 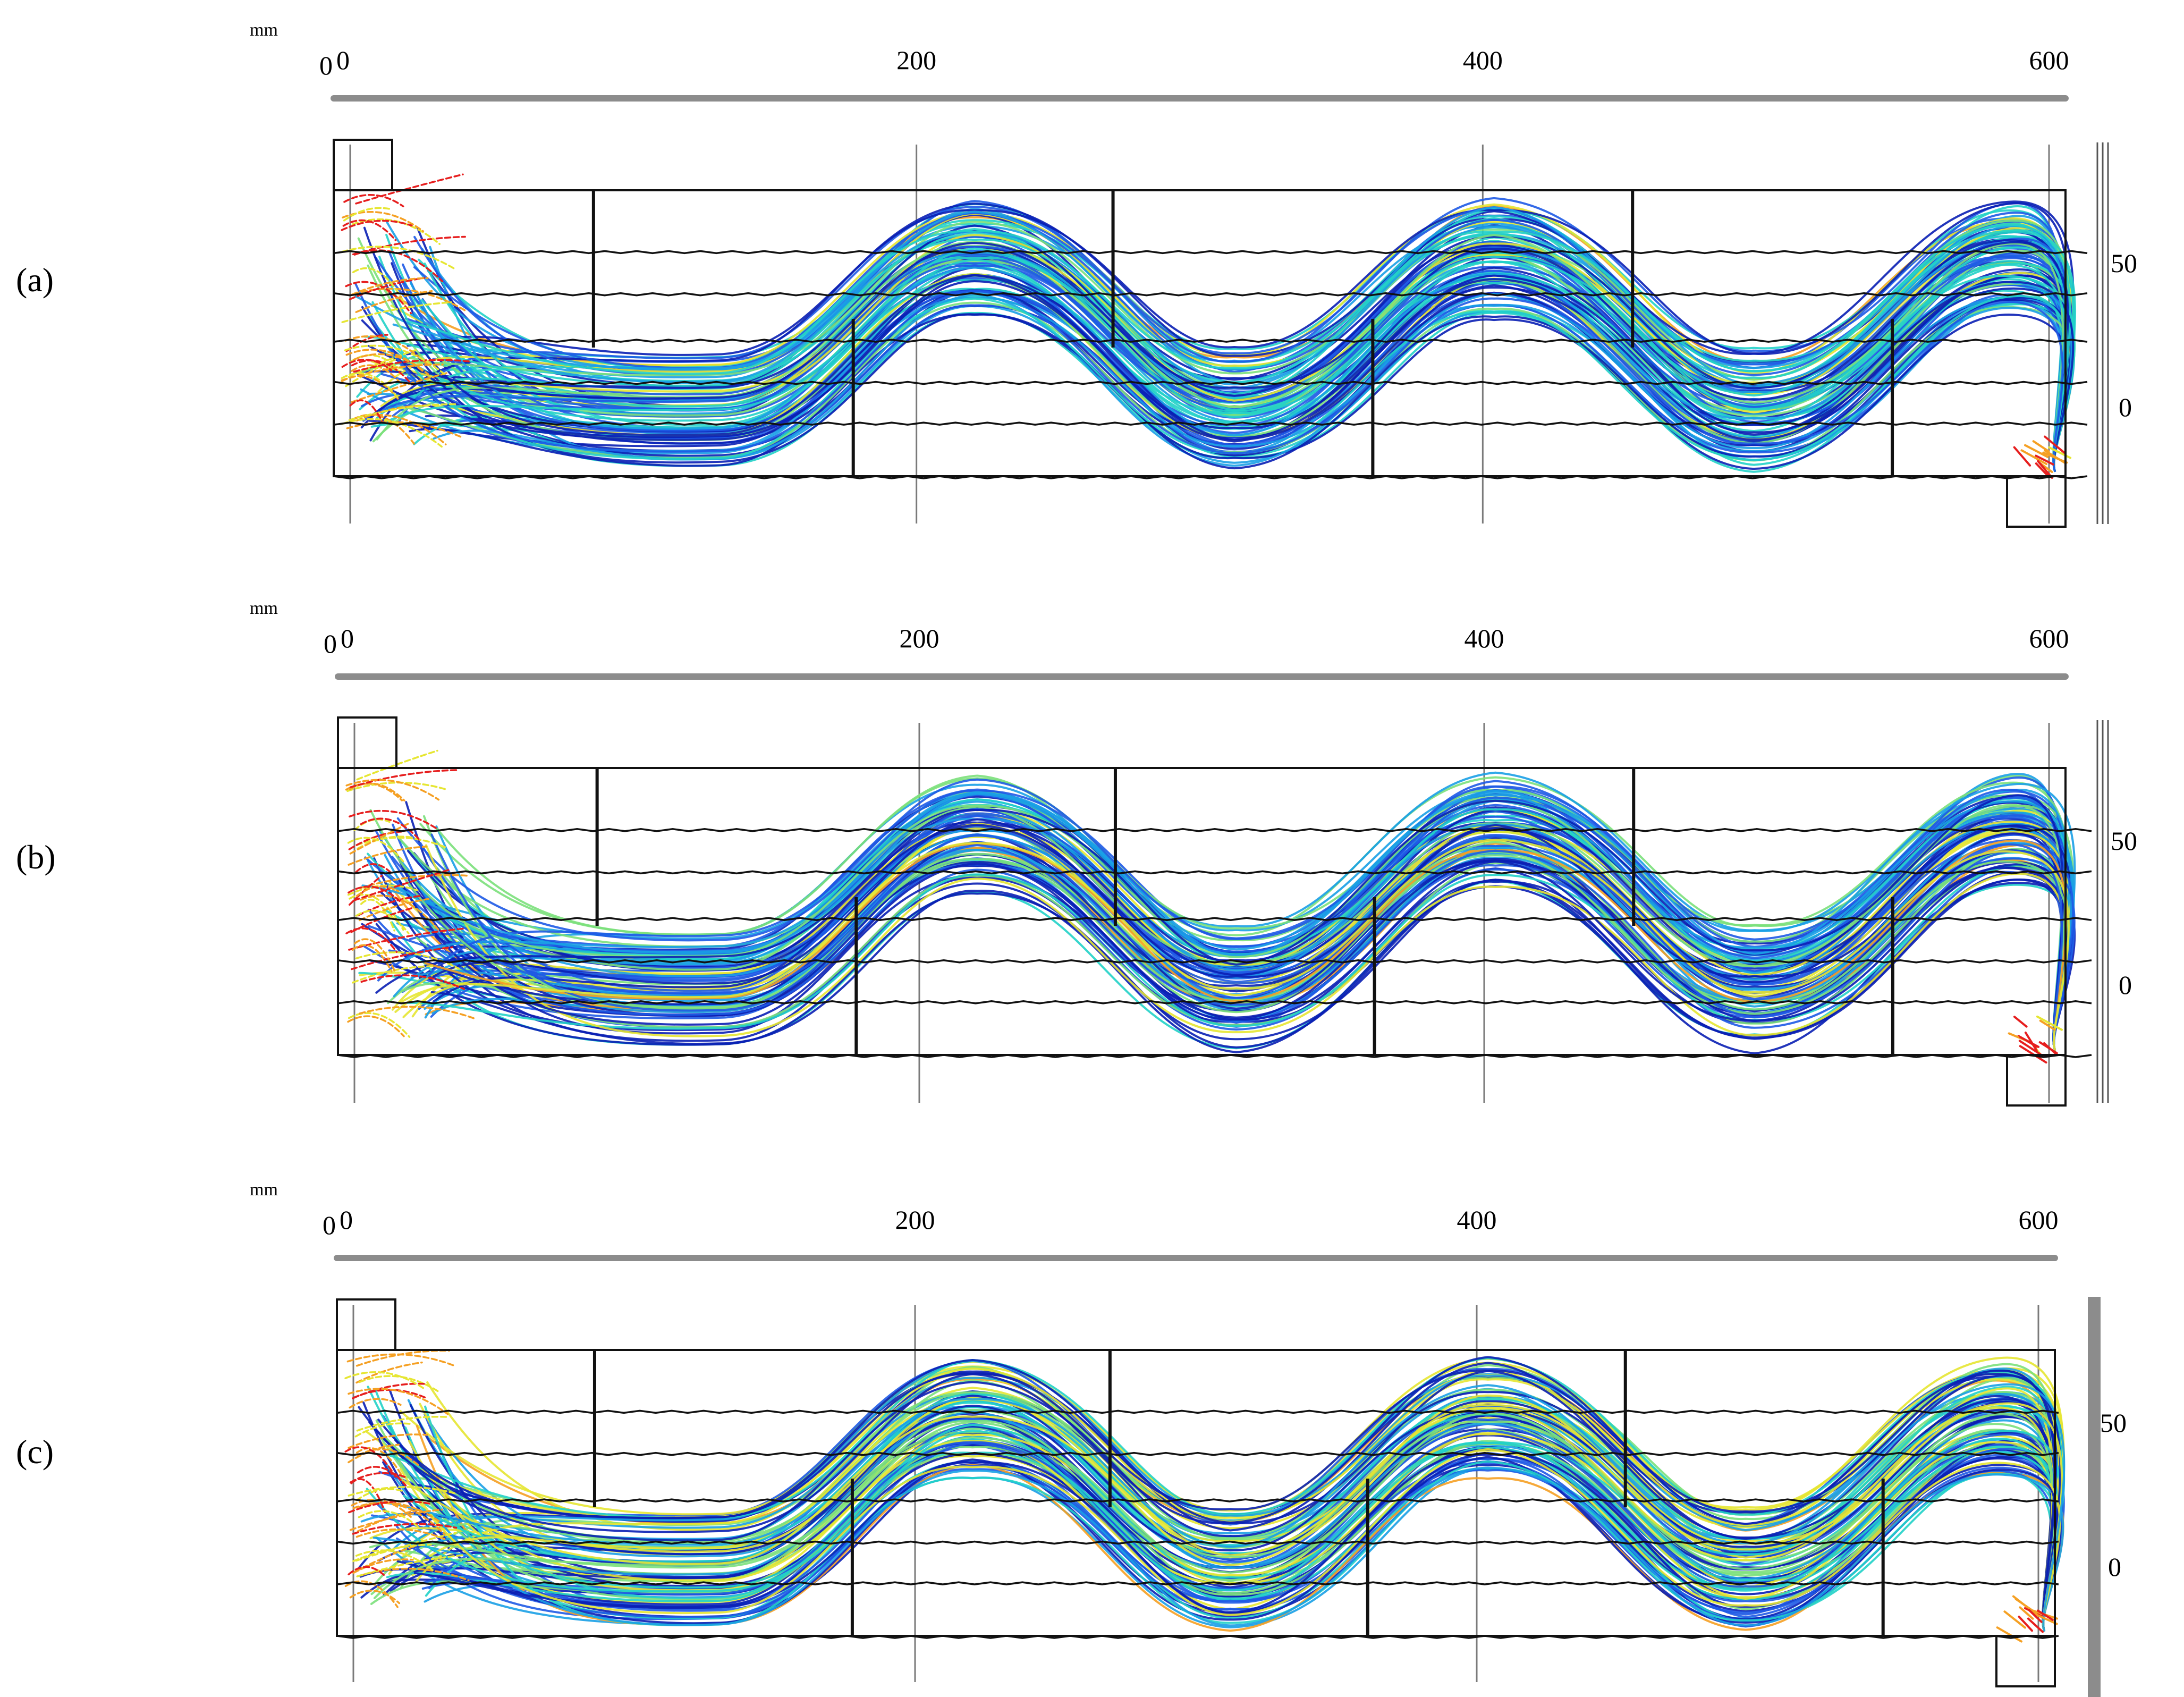 I want to click on y-tick-label: 0, so click(x=2125, y=985).